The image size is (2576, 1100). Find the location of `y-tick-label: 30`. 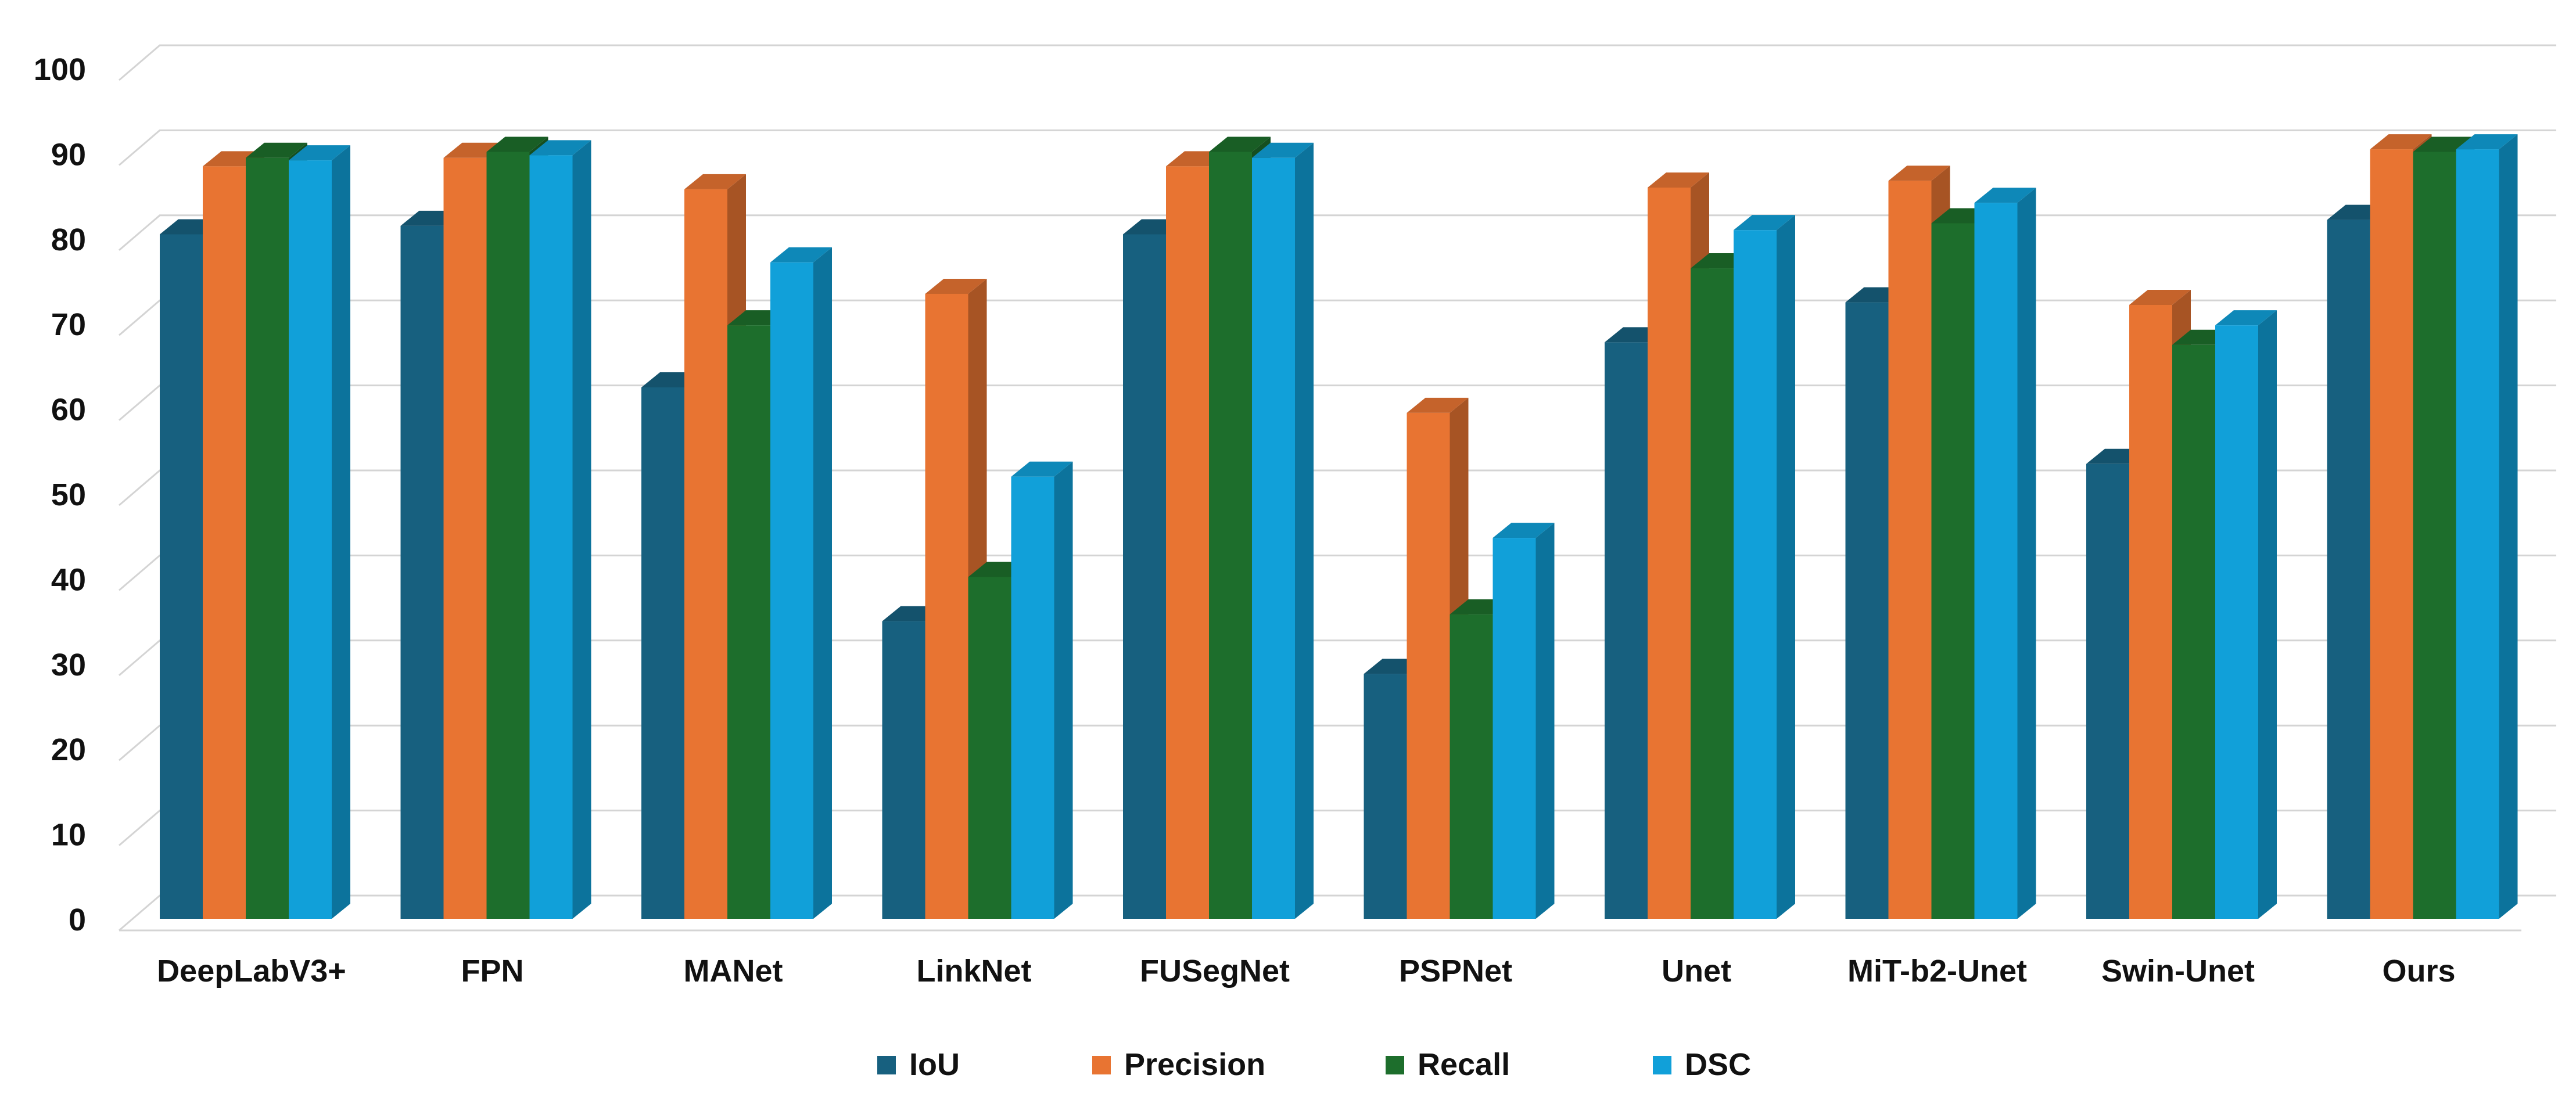

y-tick-label: 30 is located at coordinates (68, 665).